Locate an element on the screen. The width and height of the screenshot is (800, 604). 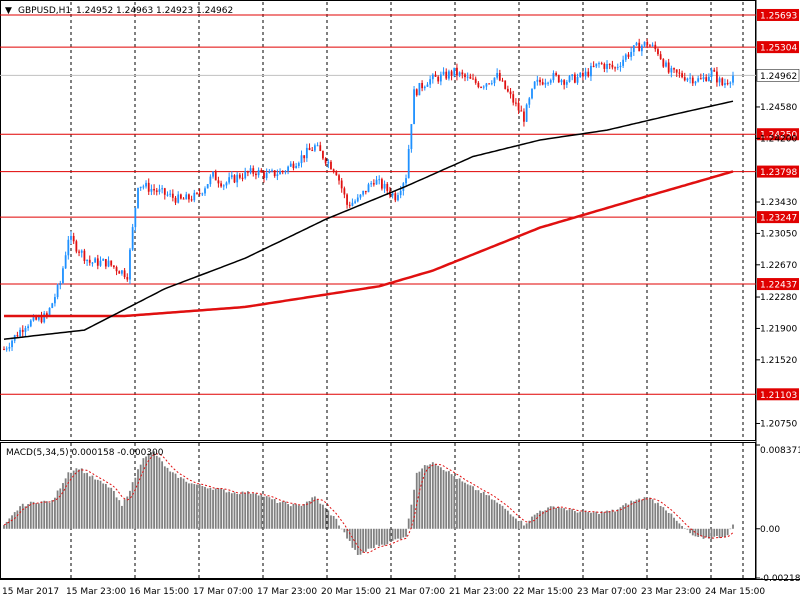
time-axis-label: 20 Mar 15:00 is located at coordinates (351, 592).